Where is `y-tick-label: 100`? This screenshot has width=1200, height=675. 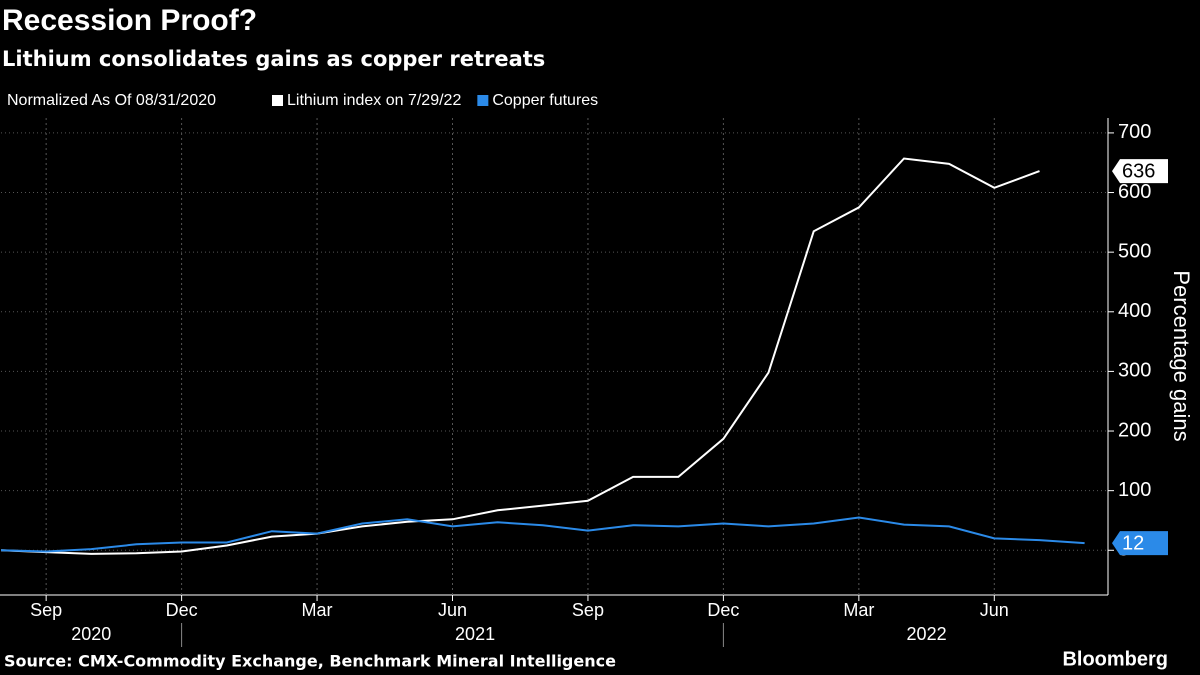
y-tick-label: 100 is located at coordinates (1134, 490).